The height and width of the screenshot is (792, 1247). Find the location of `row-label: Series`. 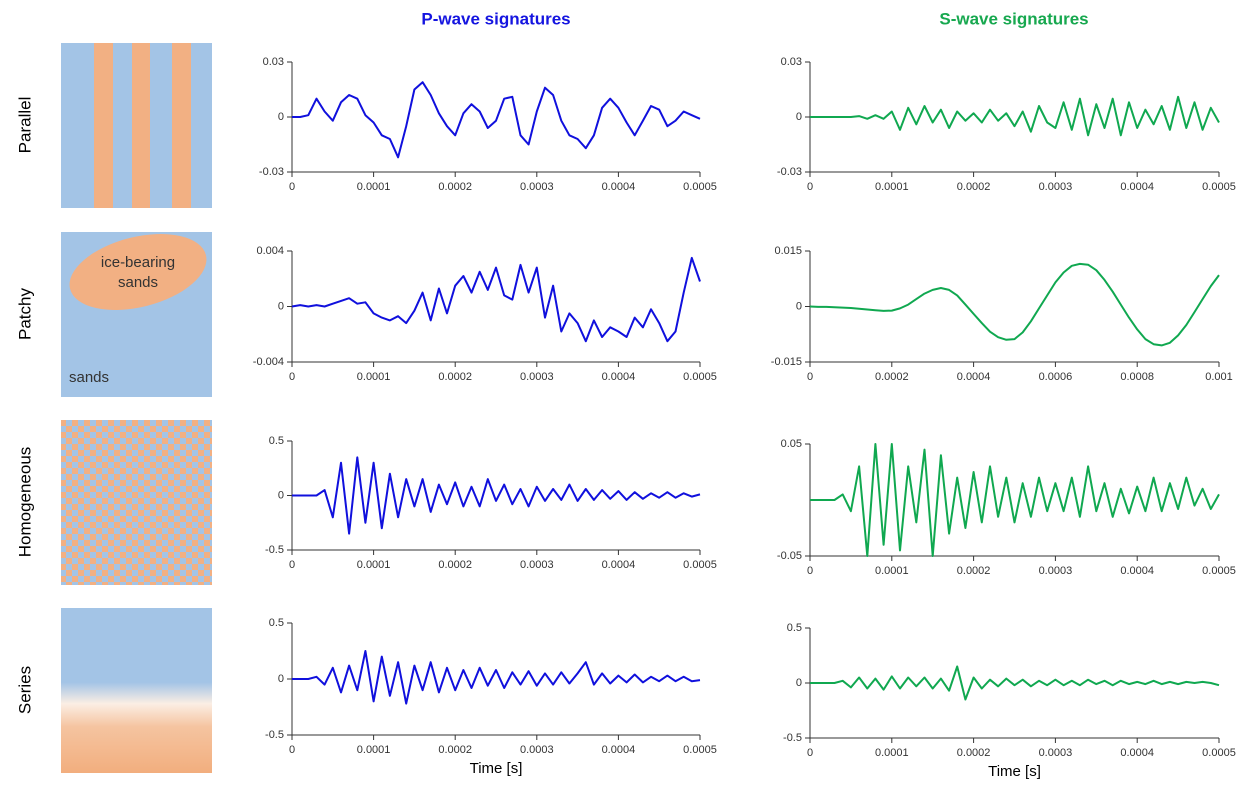

row-label: Series is located at coordinates (24, 690).